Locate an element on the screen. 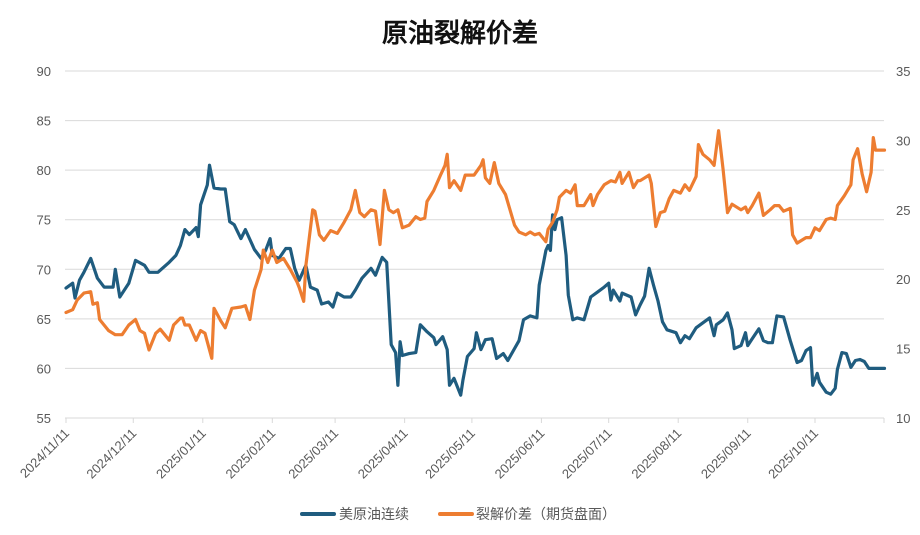  left-y-tick-label: 90 is located at coordinates (44, 71).